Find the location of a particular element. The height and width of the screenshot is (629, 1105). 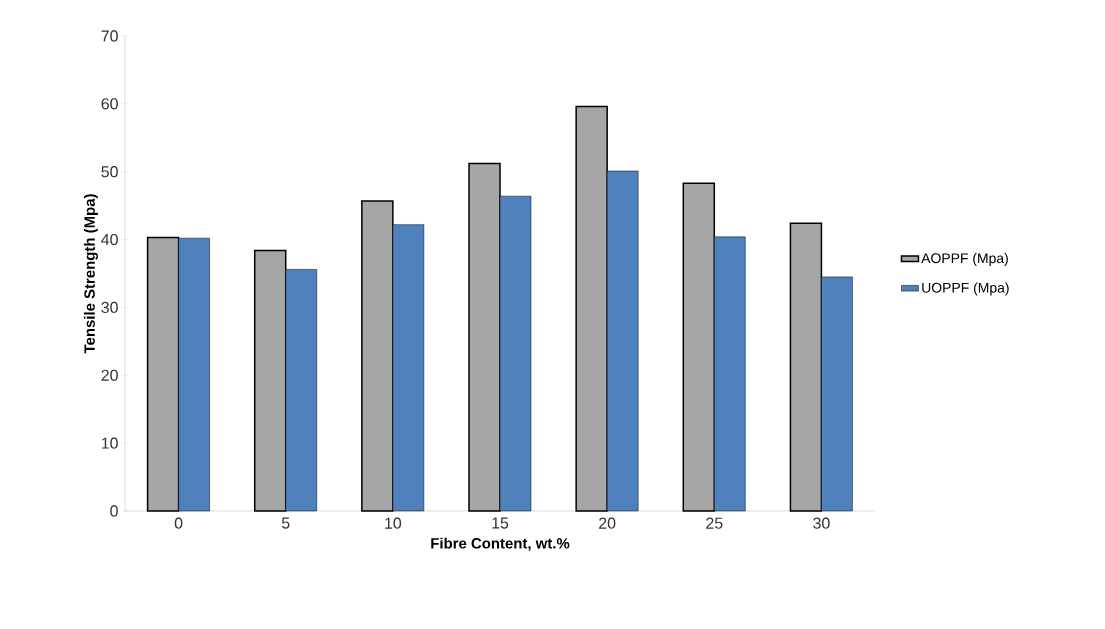

x-tick-label: 25 is located at coordinates (714, 523).